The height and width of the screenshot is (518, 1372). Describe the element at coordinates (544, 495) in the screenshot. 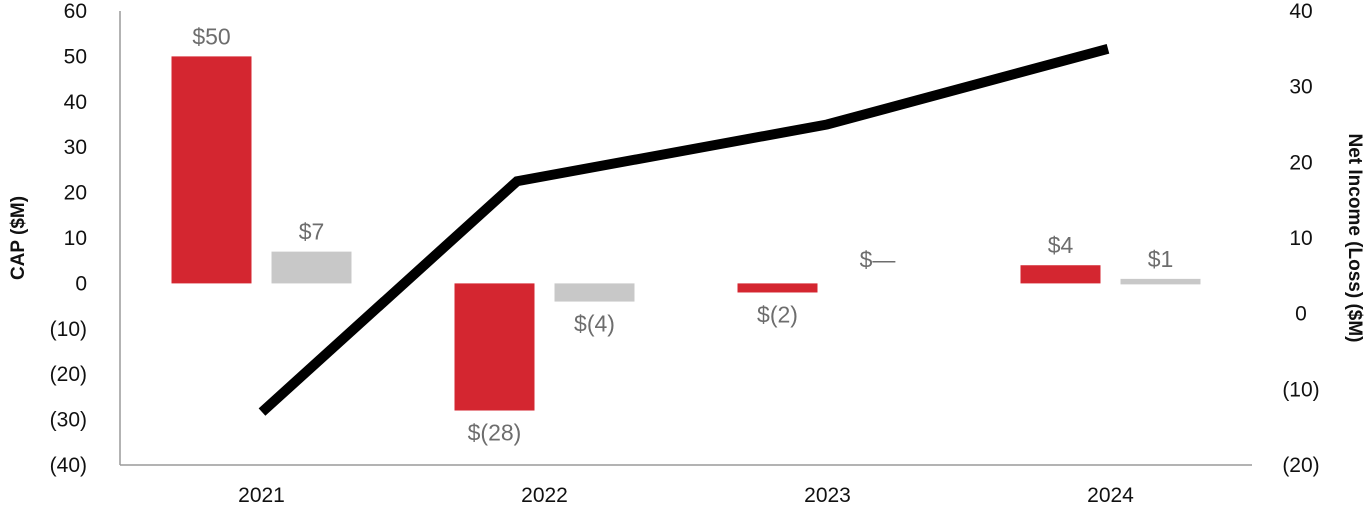

I see `x-tick-label: 2022` at that location.